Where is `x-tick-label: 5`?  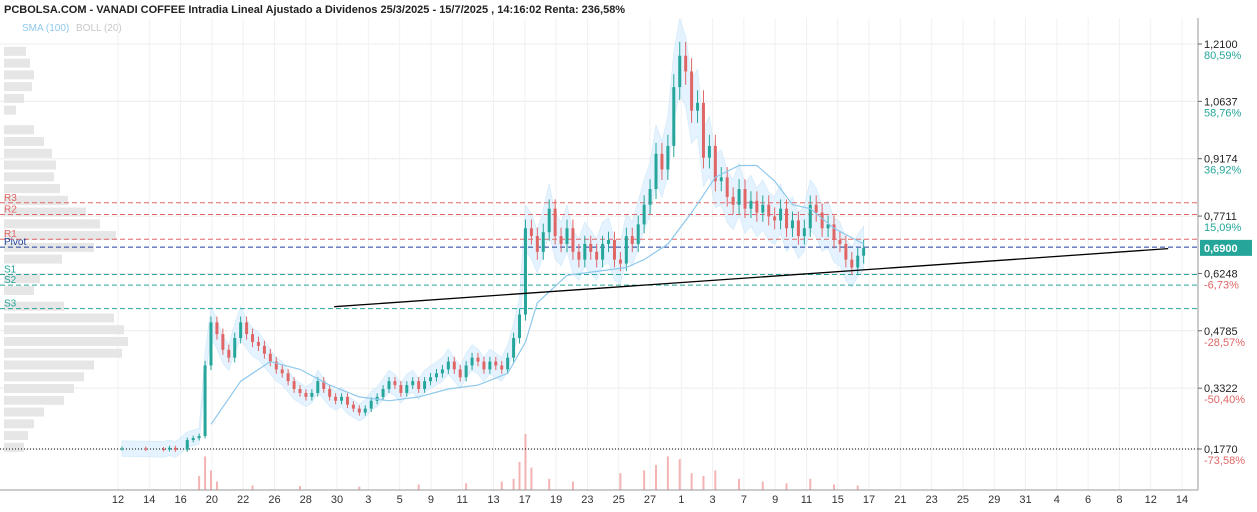
x-tick-label: 5 is located at coordinates (400, 500).